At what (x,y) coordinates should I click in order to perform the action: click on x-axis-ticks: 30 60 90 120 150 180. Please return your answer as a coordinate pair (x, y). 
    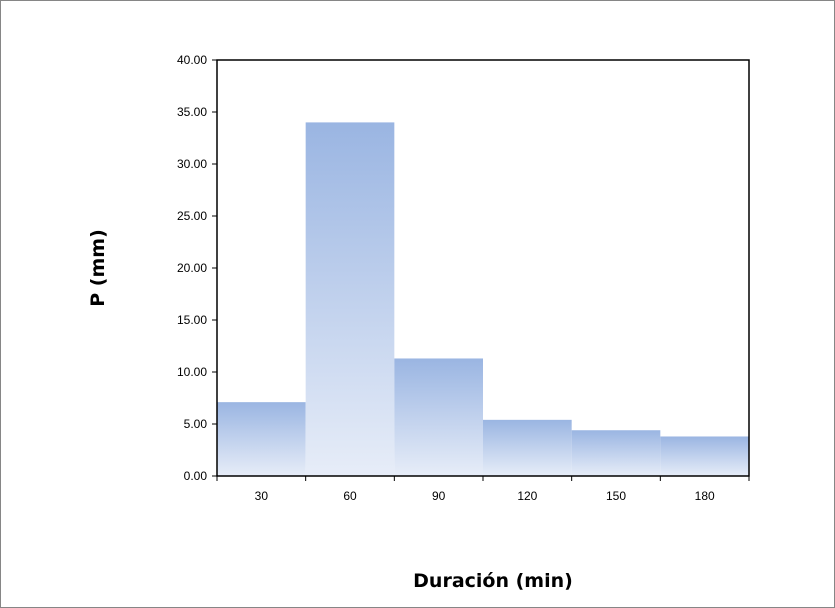
    Looking at the image, I should click on (483, 489).